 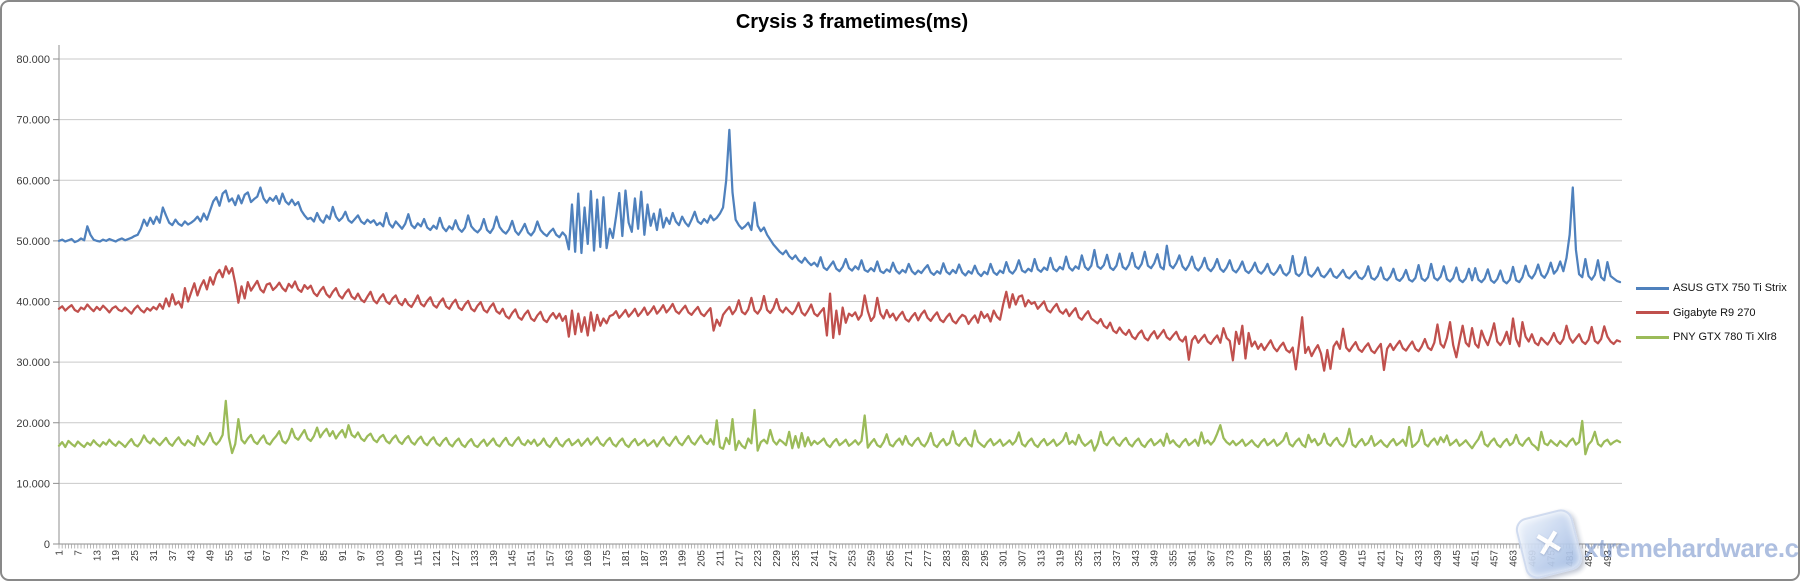 I want to click on x-axis-label: 19, so click(x=116, y=556).